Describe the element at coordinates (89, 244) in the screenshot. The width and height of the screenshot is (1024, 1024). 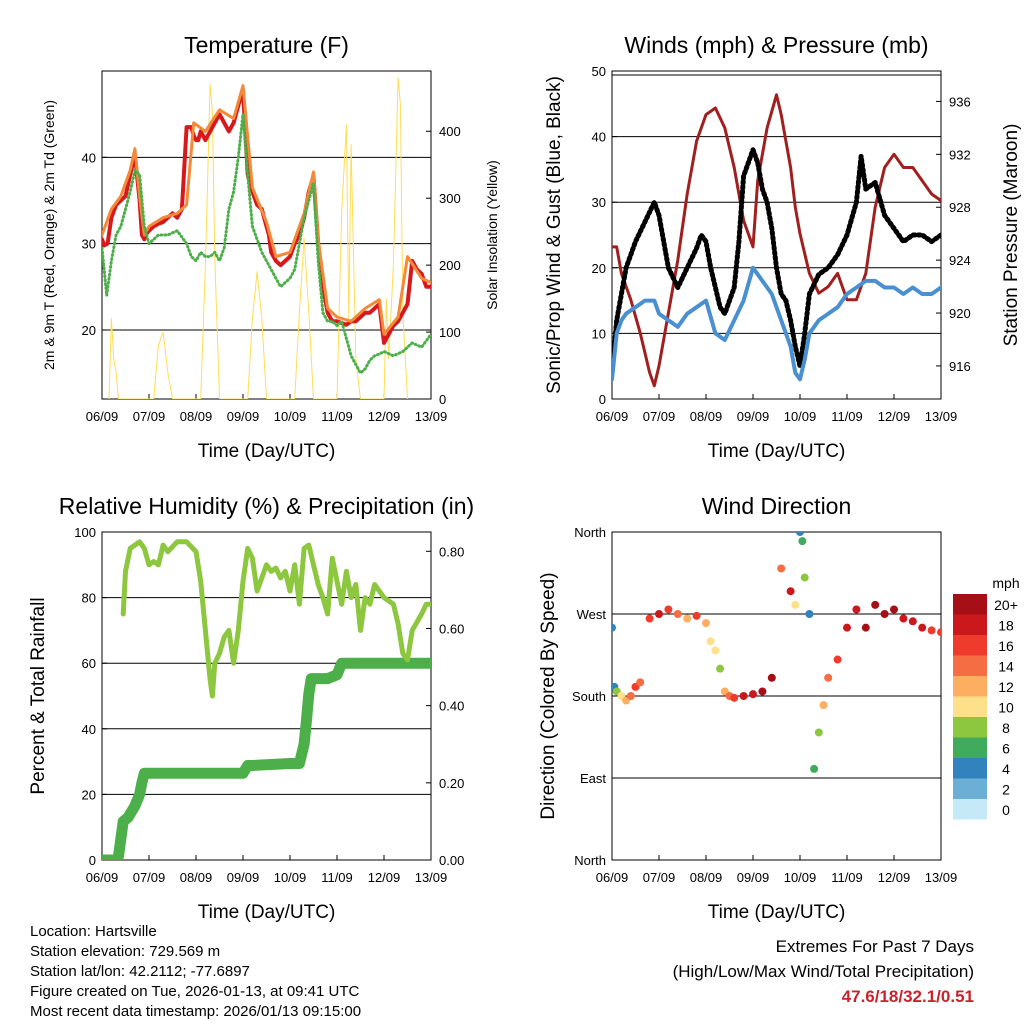
I see `y-tick-label: 30` at that location.